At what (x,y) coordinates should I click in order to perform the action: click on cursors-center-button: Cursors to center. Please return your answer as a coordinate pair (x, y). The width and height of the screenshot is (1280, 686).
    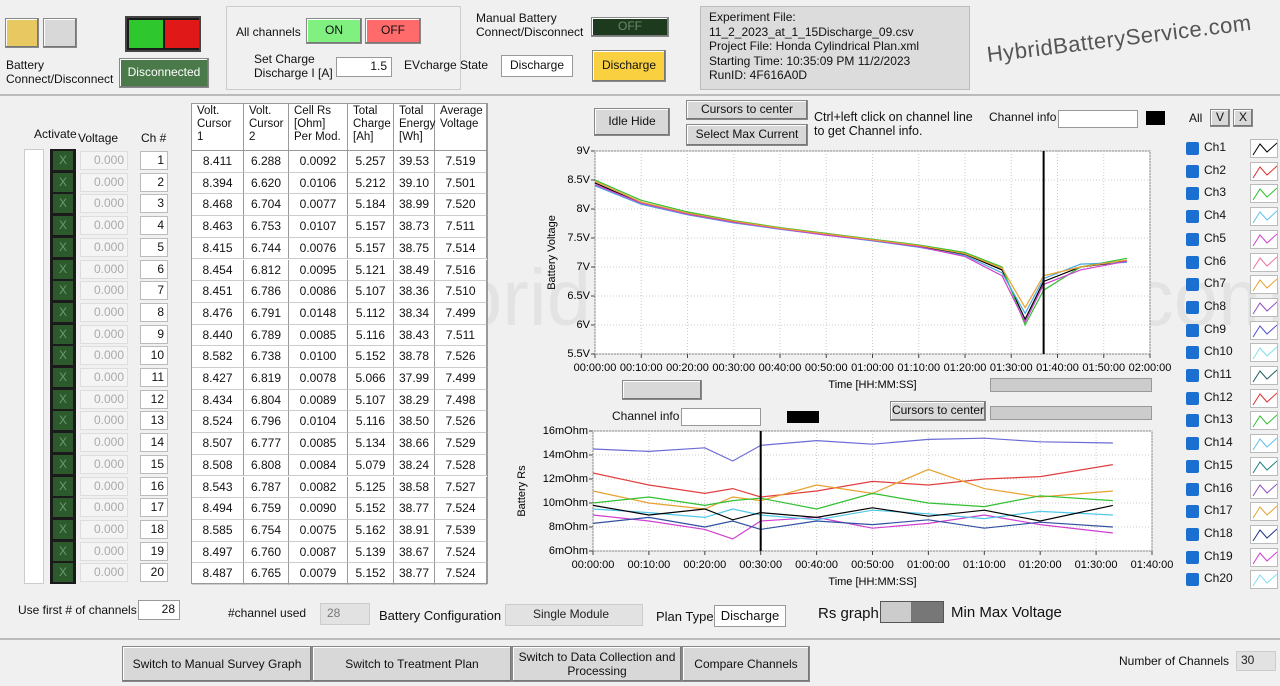
    Looking at the image, I should click on (747, 110).